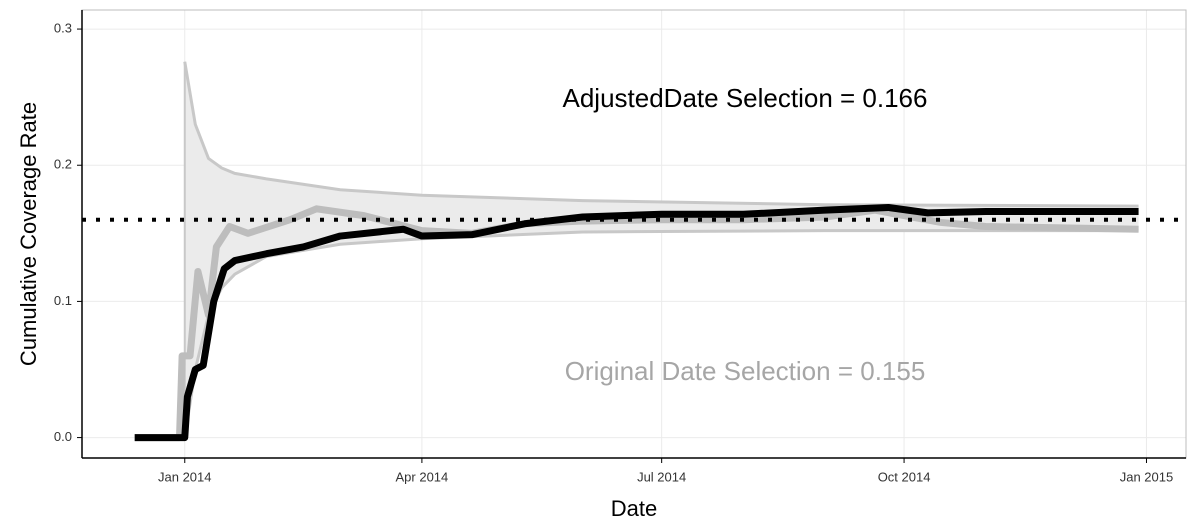  Describe the element at coordinates (745, 371) in the screenshot. I see `annotation: Original Date Selection = 0.155` at that location.